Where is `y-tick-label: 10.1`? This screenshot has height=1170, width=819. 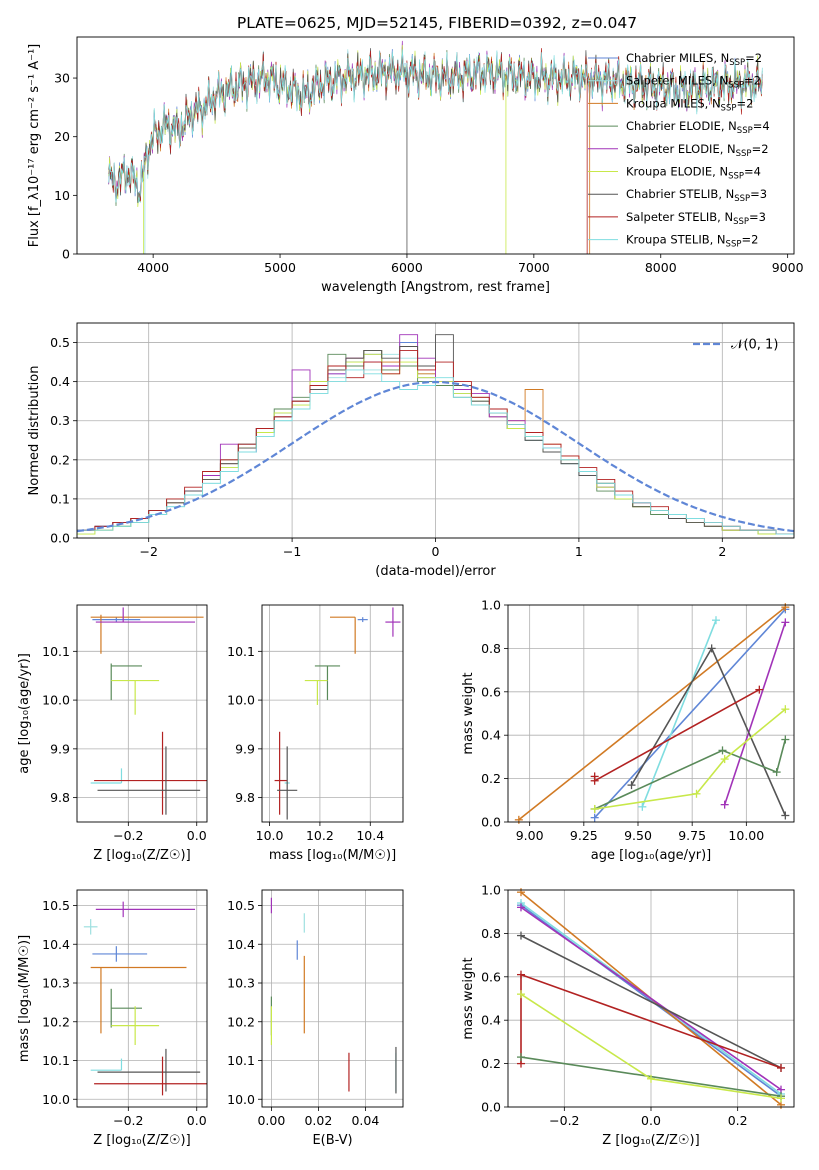 y-tick-label: 10.1 is located at coordinates (241, 1060).